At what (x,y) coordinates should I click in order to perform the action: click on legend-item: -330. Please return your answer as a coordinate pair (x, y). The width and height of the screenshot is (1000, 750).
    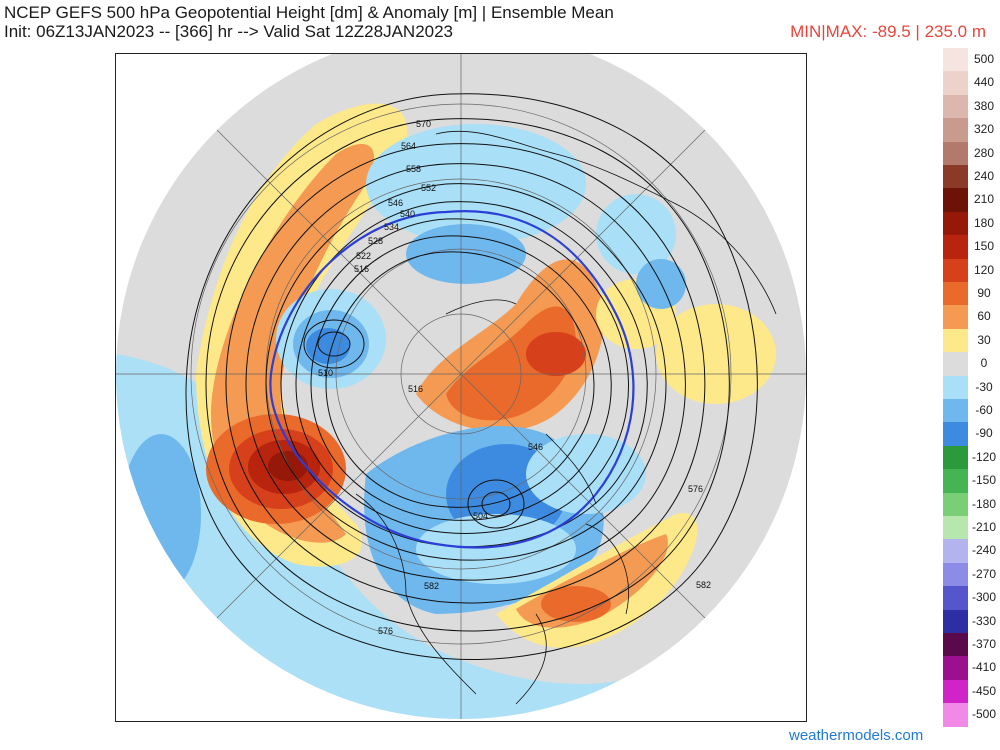
    Looking at the image, I should click on (971, 621).